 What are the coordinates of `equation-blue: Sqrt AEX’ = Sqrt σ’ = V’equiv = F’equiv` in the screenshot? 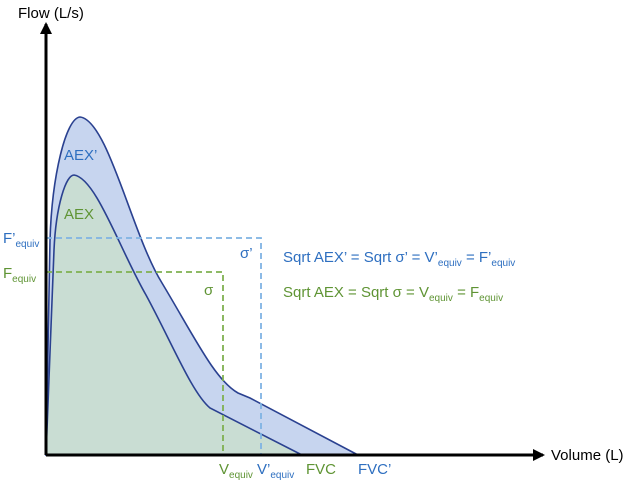 It's located at (399, 259).